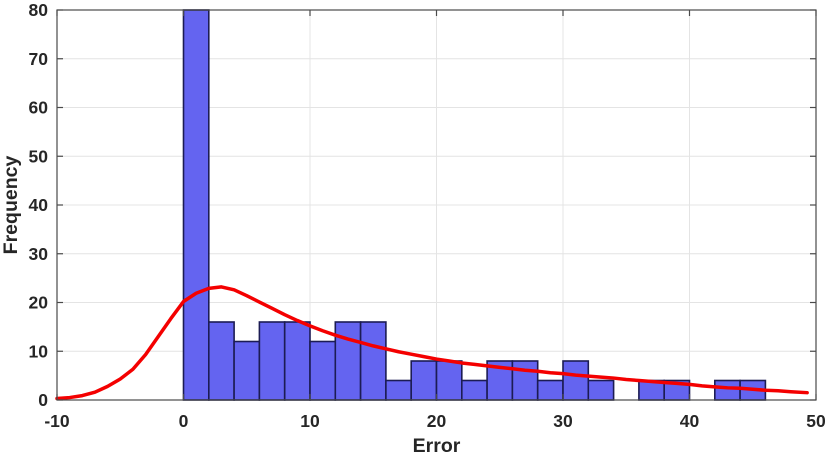  I want to click on y-tick-label: 70, so click(39, 59).